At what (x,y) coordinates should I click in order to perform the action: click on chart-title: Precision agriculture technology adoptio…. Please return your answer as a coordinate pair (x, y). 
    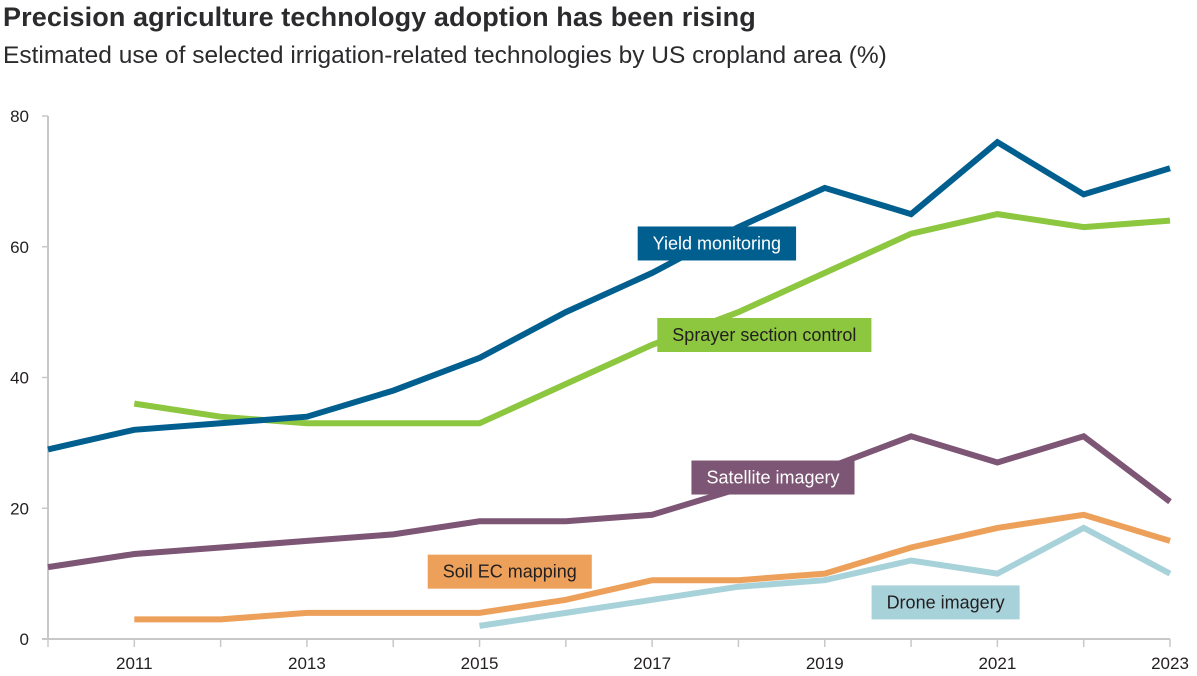
    Looking at the image, I should click on (379, 17).